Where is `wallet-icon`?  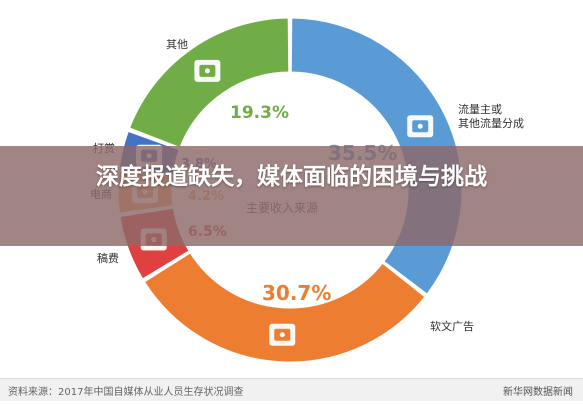
wallet-icon is located at coordinates (207, 70).